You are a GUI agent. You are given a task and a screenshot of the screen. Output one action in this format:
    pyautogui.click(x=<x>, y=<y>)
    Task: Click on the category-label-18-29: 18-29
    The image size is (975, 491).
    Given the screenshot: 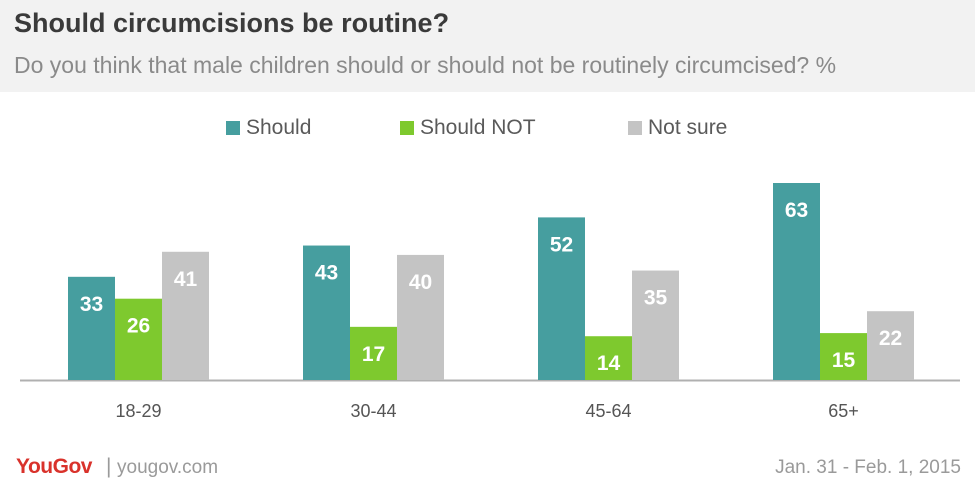 What is the action you would take?
    pyautogui.click(x=138, y=411)
    